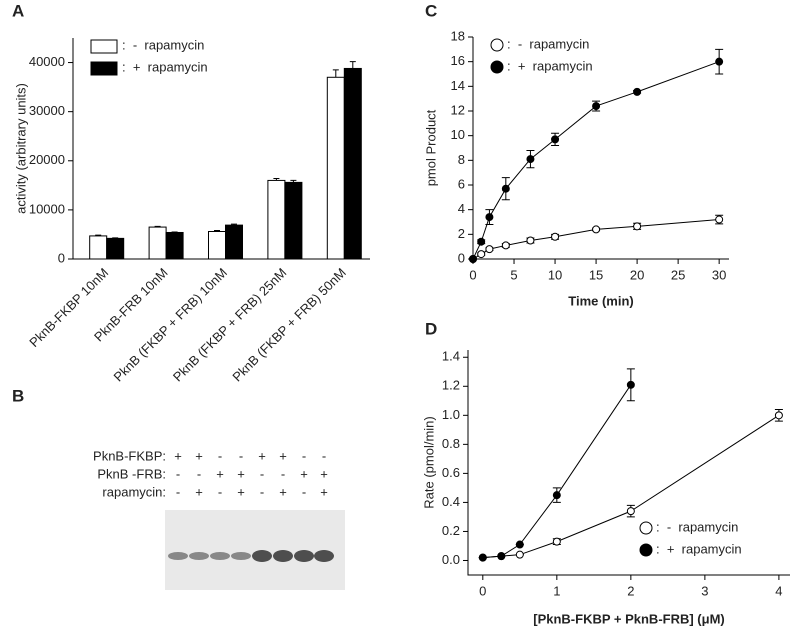  Describe the element at coordinates (428, 462) in the screenshot. I see `y-axis-label: Rate (pmol/min)` at that location.